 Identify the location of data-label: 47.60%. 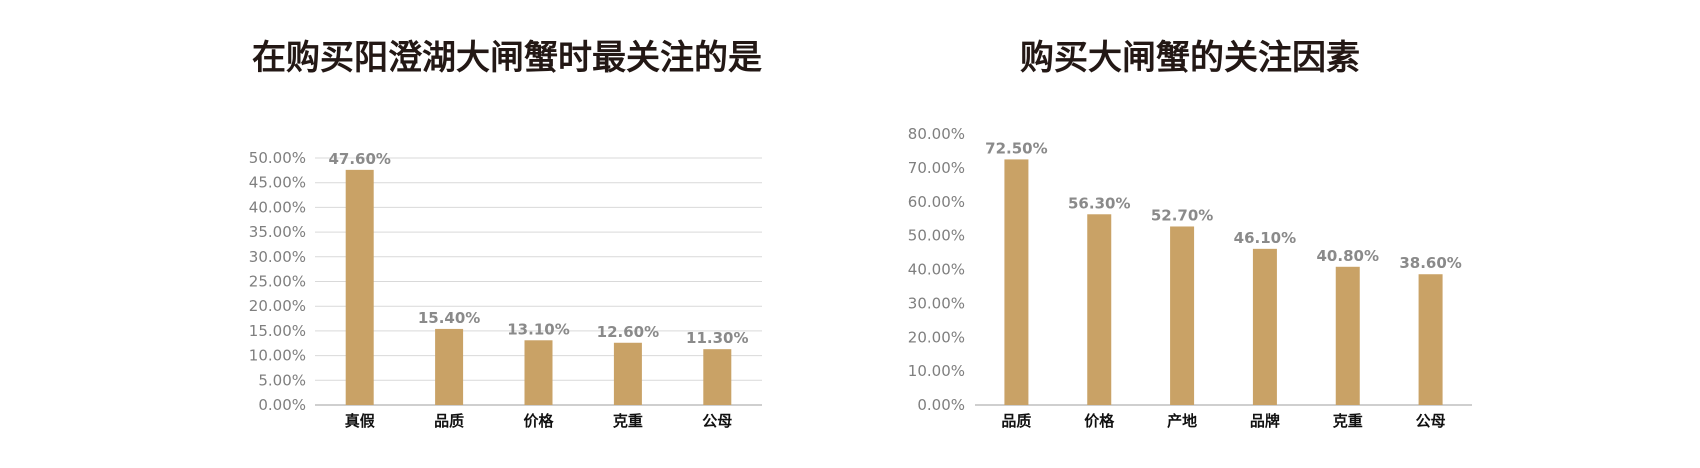
(359, 159).